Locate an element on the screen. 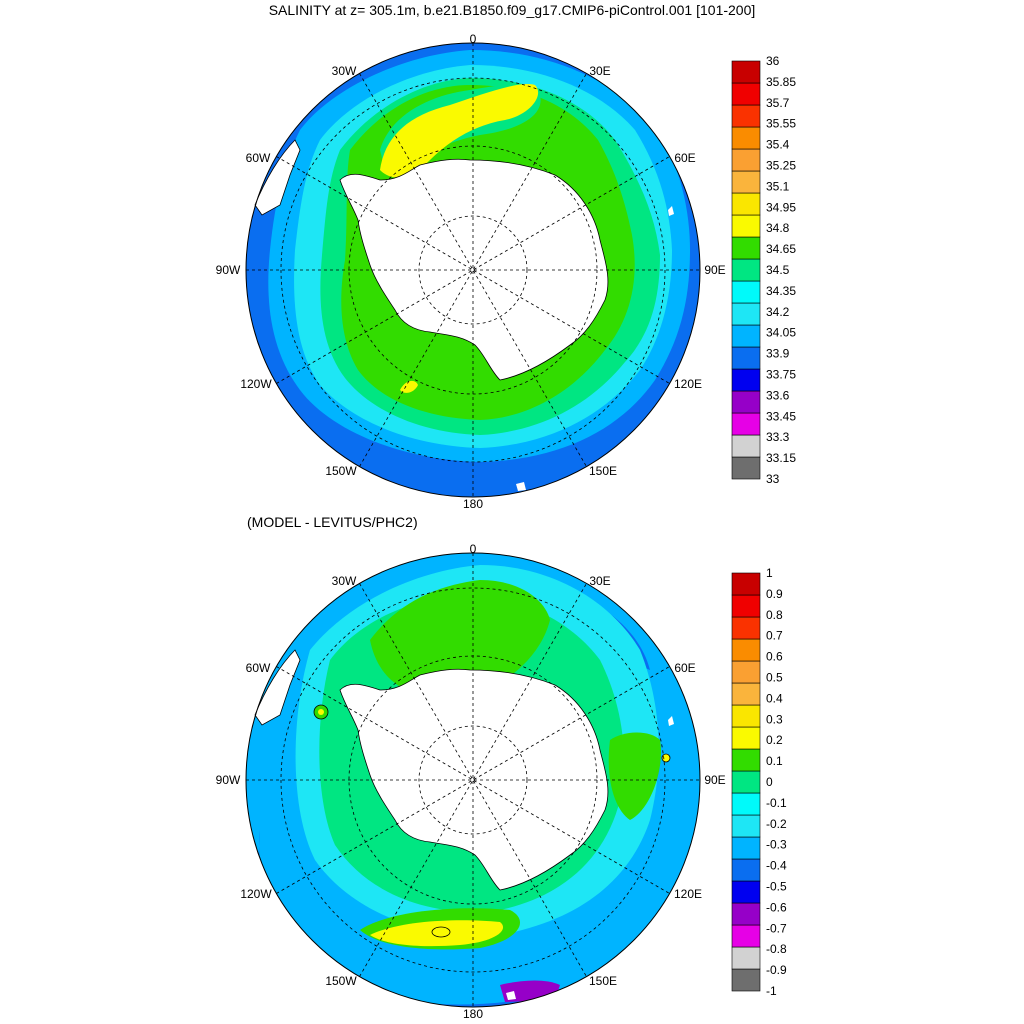 The image size is (1024, 1024). colorbar-label: -0.5 is located at coordinates (776, 887).